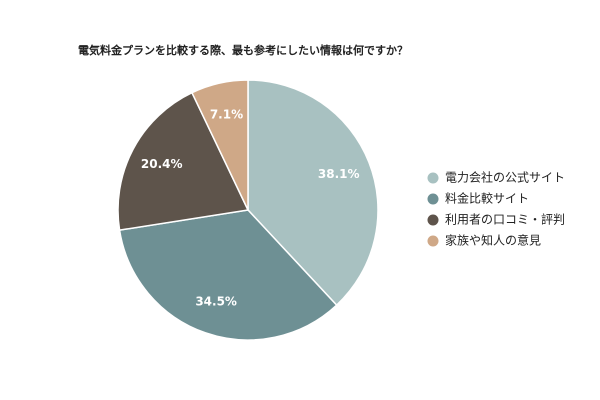  I want to click on legend-label: 料金比較サイト, so click(487, 198).